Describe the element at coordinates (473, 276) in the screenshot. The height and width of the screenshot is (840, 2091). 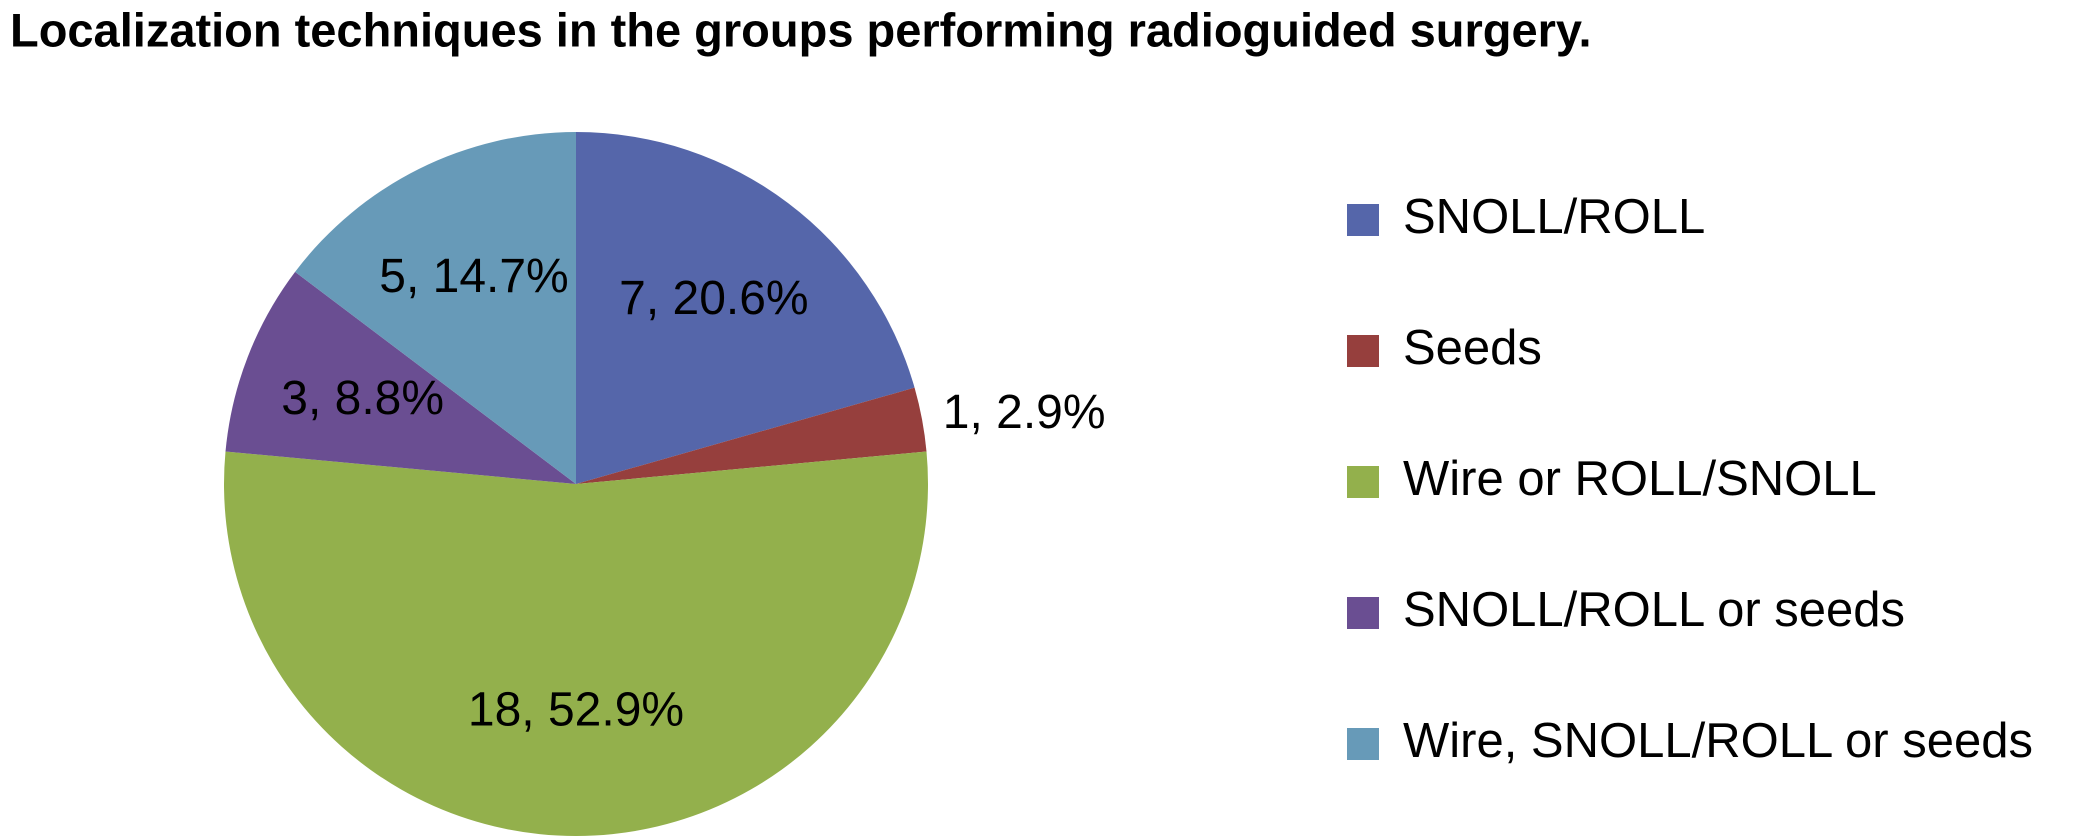
I see `data-label: 5, 14.7%` at that location.